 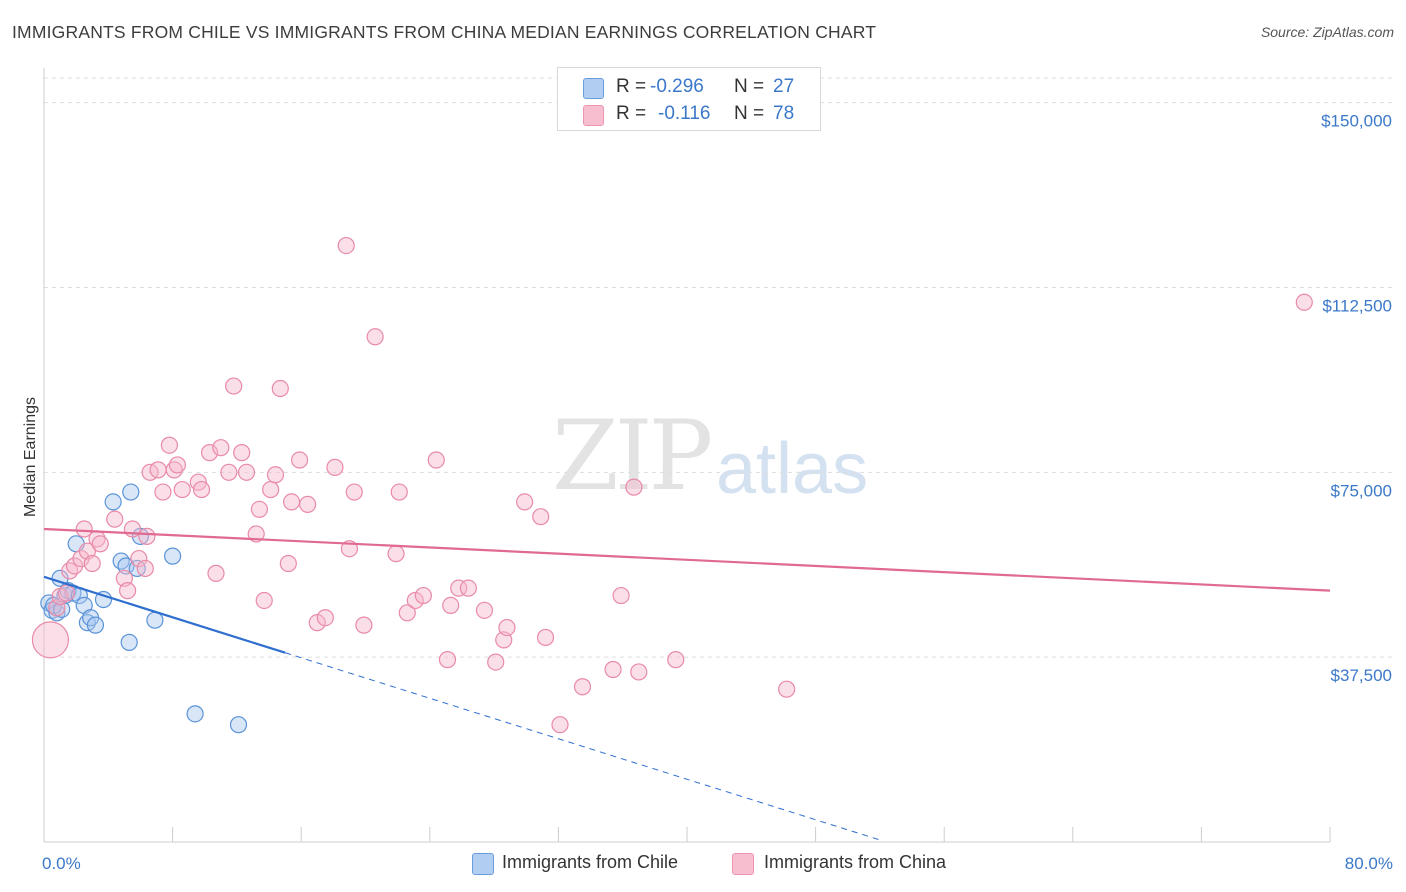 I want to click on china-swatch, so click(x=593, y=115).